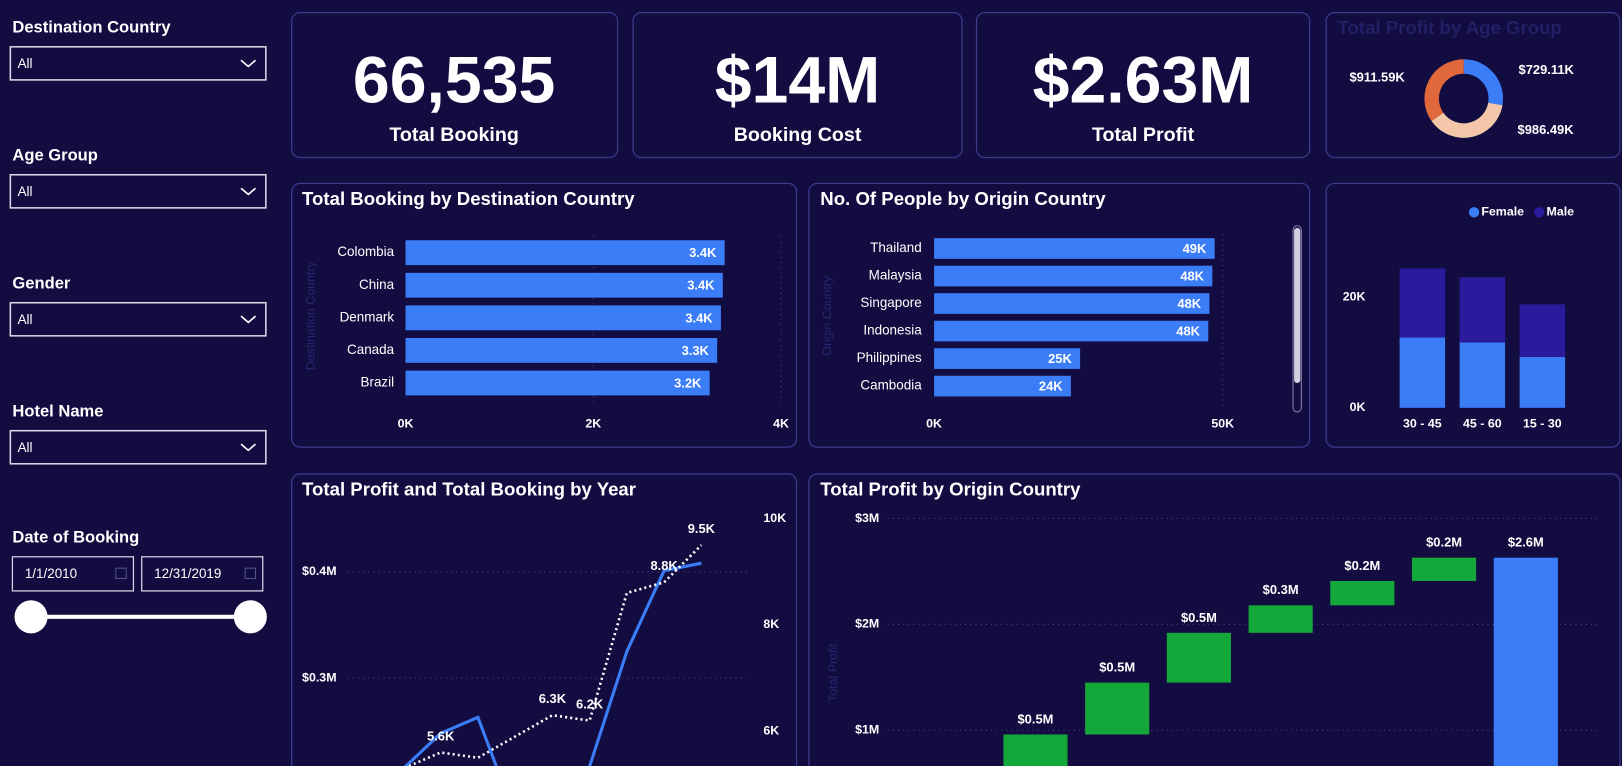  Describe the element at coordinates (664, 565) in the screenshot. I see `data-label: 8.8K` at that location.